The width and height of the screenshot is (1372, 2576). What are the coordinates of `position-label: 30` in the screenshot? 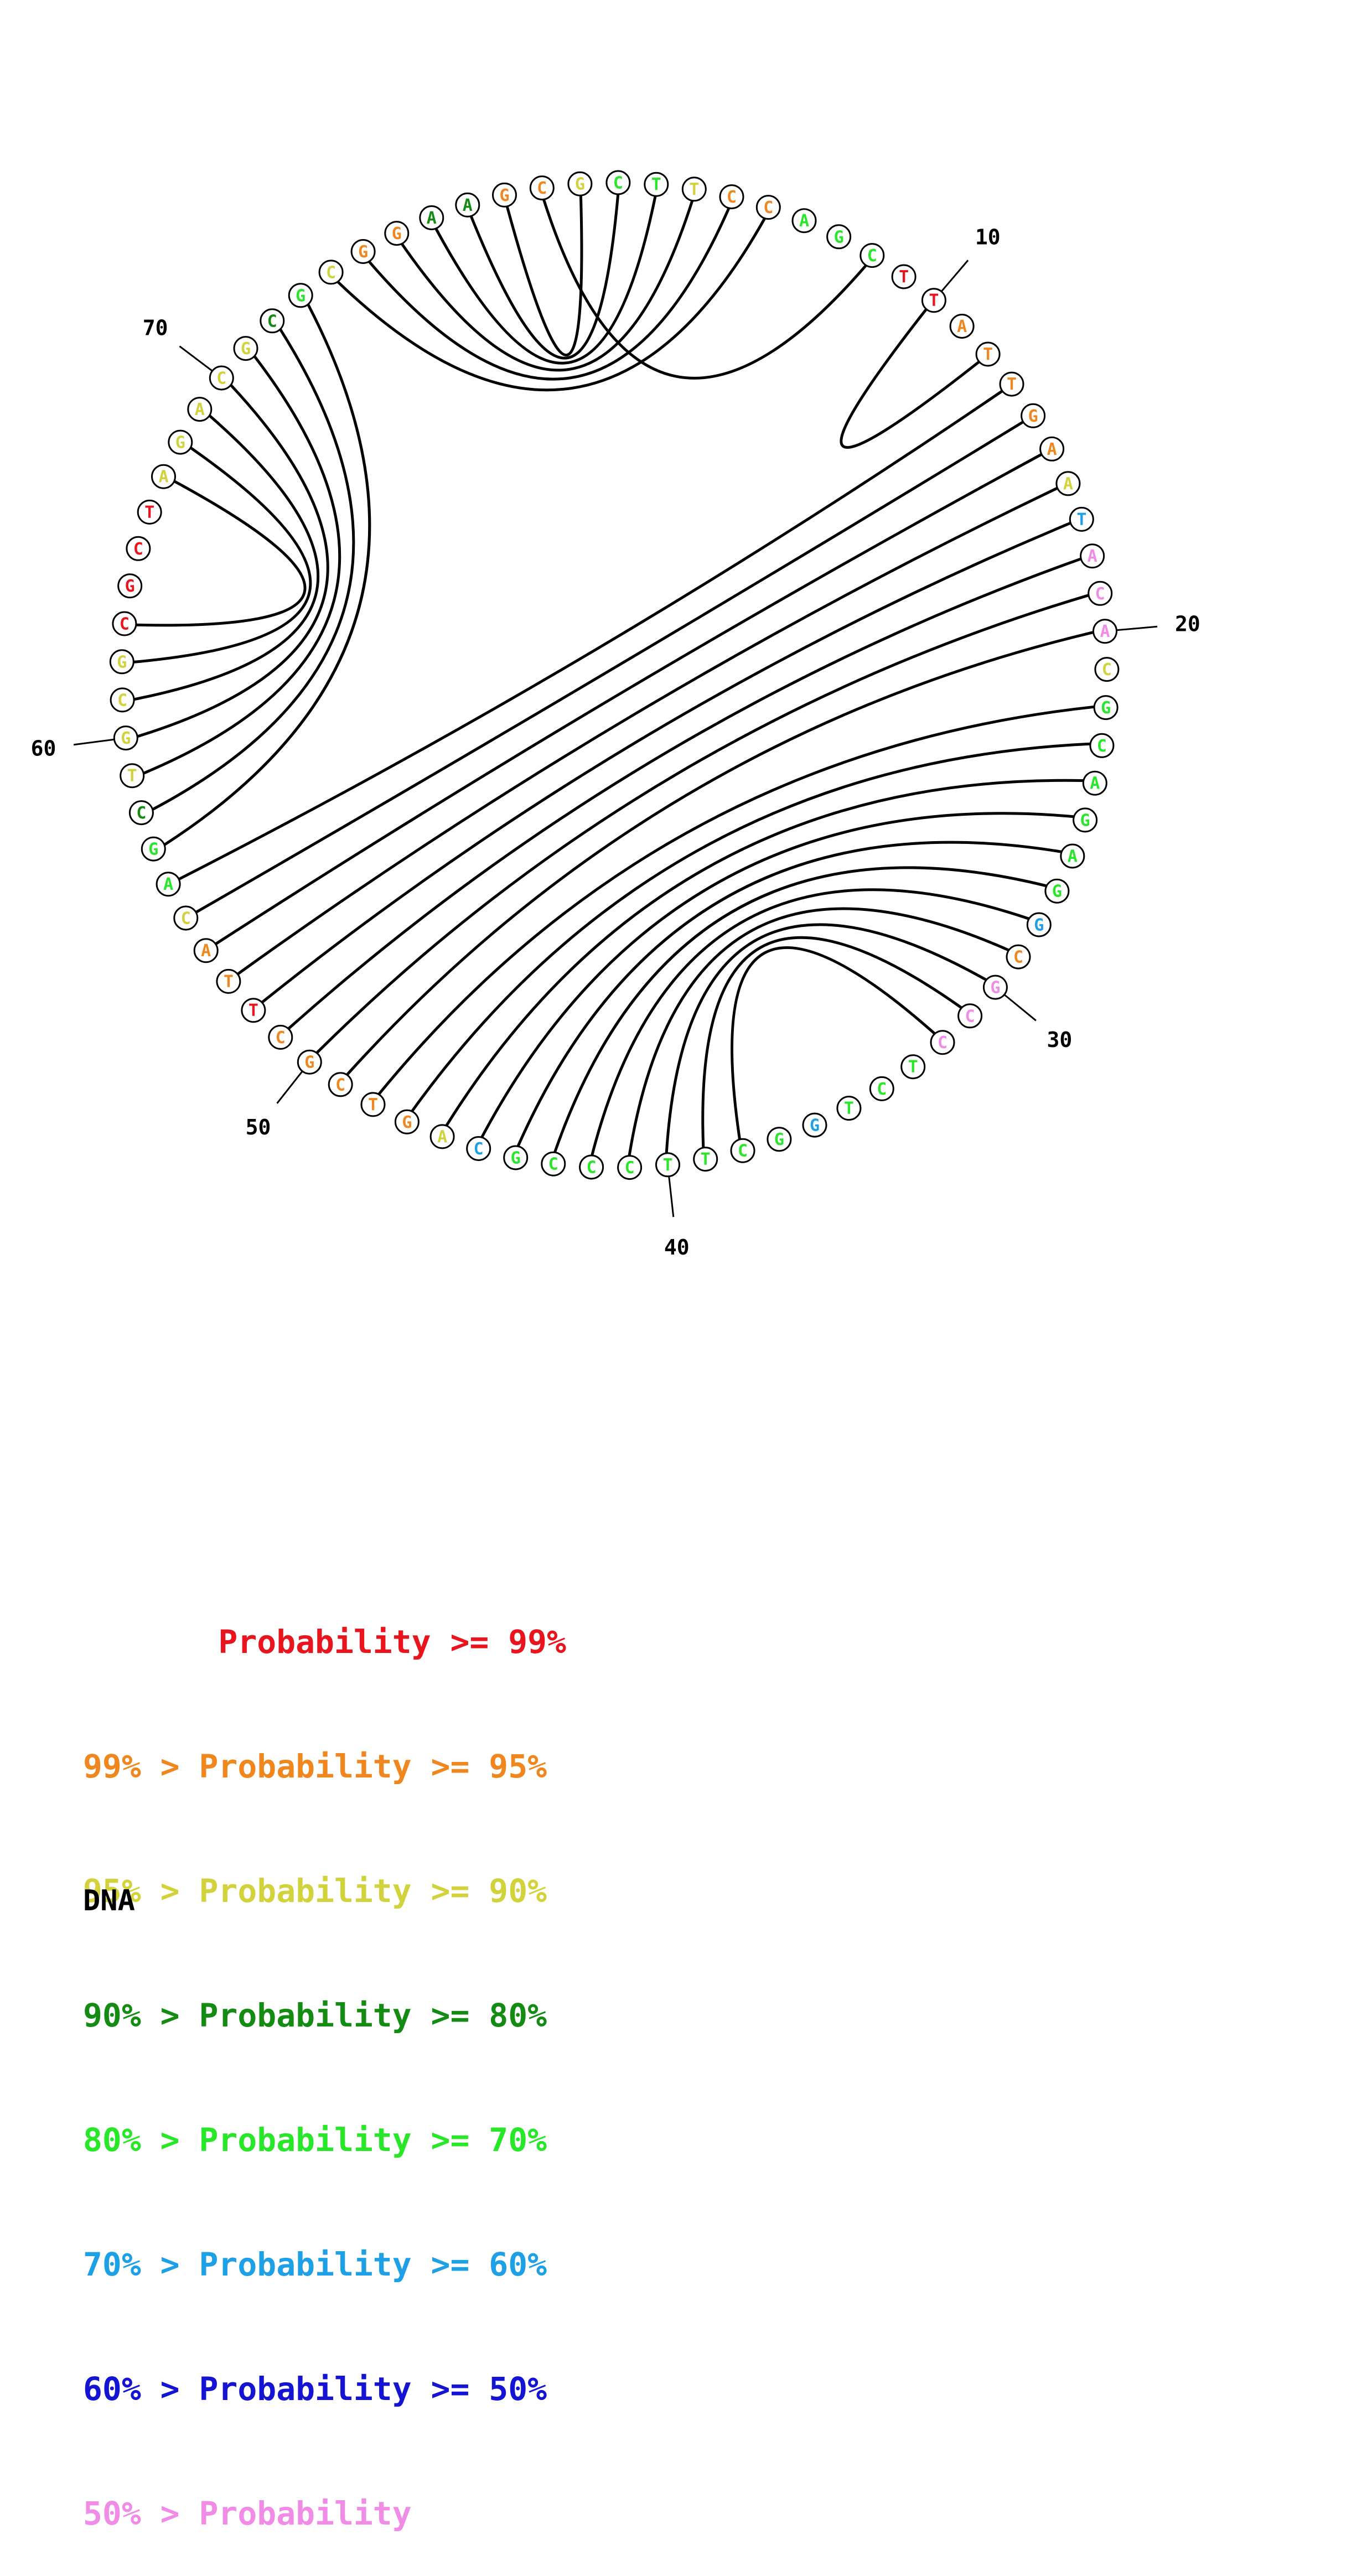 It's located at (1060, 1040).